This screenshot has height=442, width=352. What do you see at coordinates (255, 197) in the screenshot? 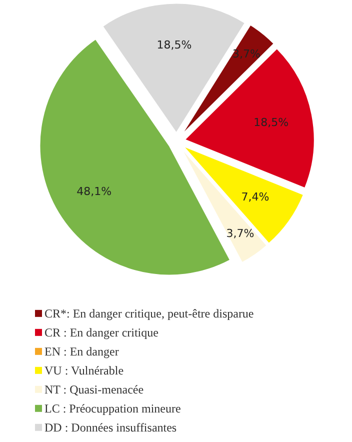
I see `data-label: 7,4%` at bounding box center [255, 197].